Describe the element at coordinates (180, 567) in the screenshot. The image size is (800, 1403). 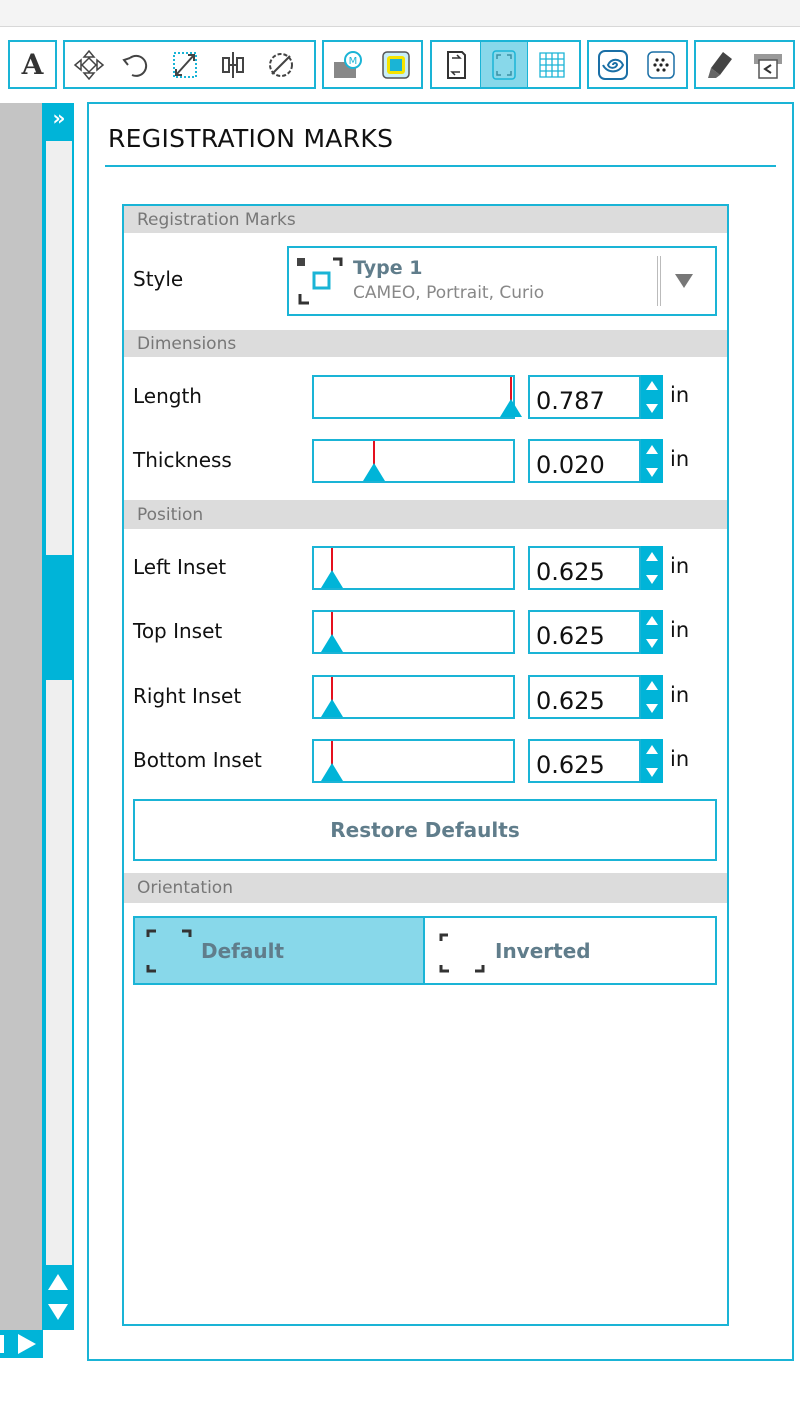
I see `left-inset-label: Left Inset` at that location.